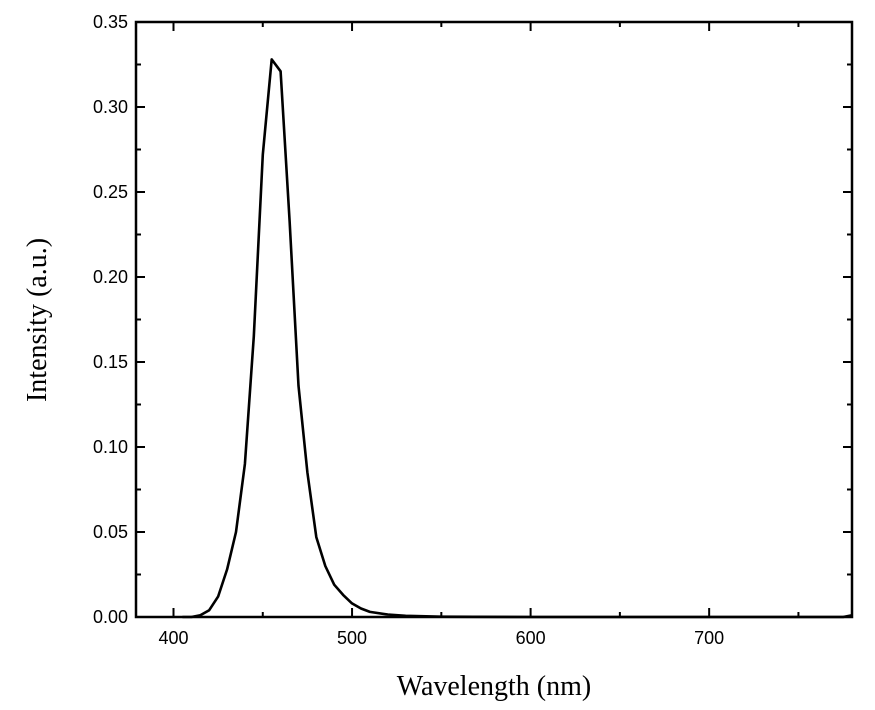 Image resolution: width=875 pixels, height=710 pixels. What do you see at coordinates (110, 22) in the screenshot?
I see `y-tick-label: 0.35` at bounding box center [110, 22].